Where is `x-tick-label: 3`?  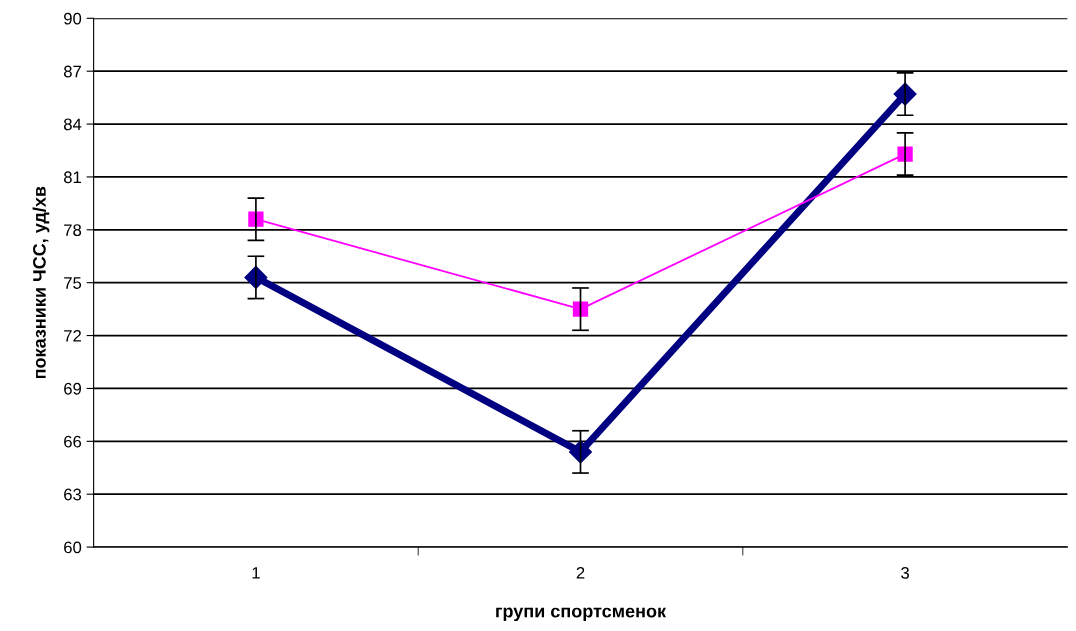 x-tick-label: 3 is located at coordinates (905, 572).